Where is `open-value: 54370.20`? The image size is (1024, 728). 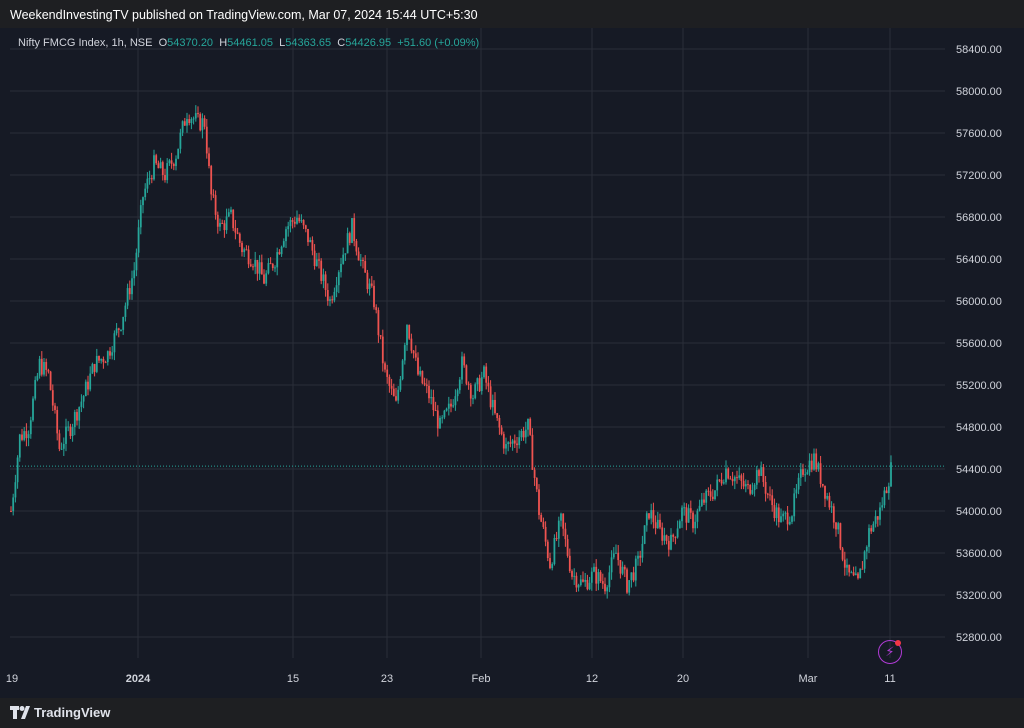 open-value: 54370.20 is located at coordinates (190, 43).